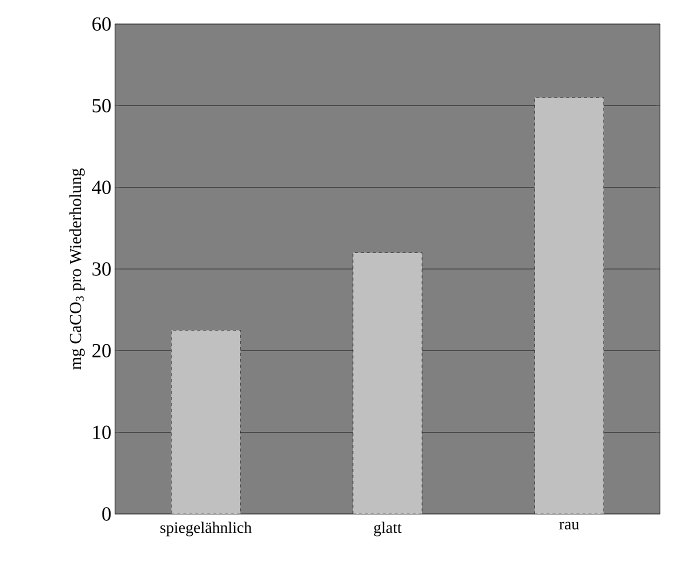  What do you see at coordinates (101, 187) in the screenshot?
I see `y-tick-label: 40` at bounding box center [101, 187].